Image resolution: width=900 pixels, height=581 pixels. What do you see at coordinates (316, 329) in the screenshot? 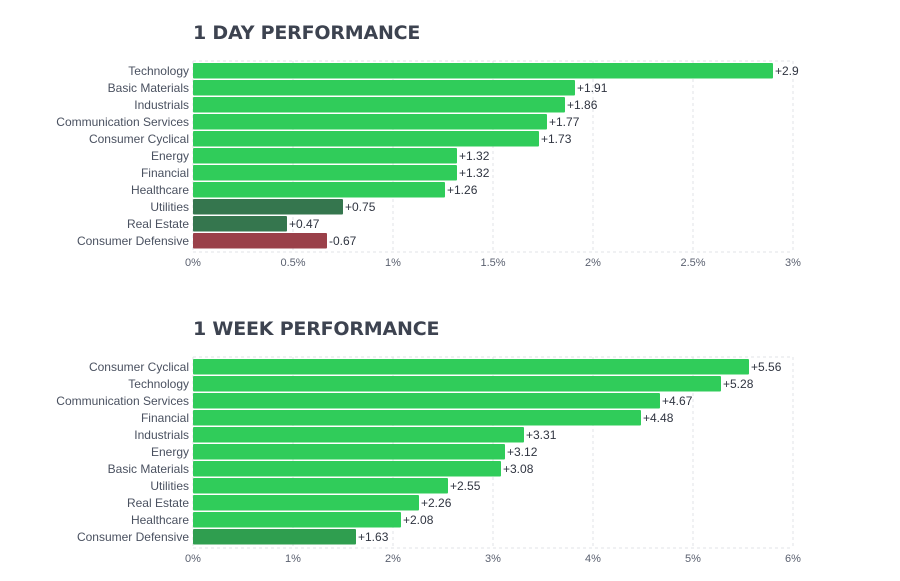
I see `week-performance-title: 1 WEEK PERFORMANCE` at bounding box center [316, 329].